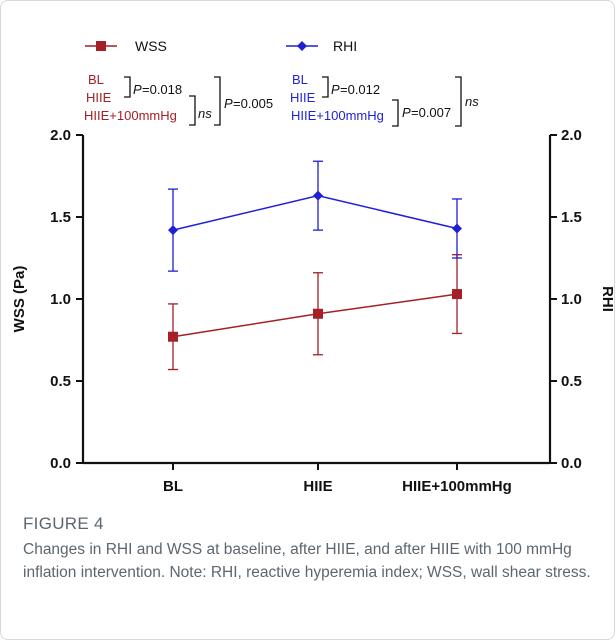 The height and width of the screenshot is (641, 616). Describe the element at coordinates (60, 217) in the screenshot. I see `left-y-tick-label: 1.5` at that location.